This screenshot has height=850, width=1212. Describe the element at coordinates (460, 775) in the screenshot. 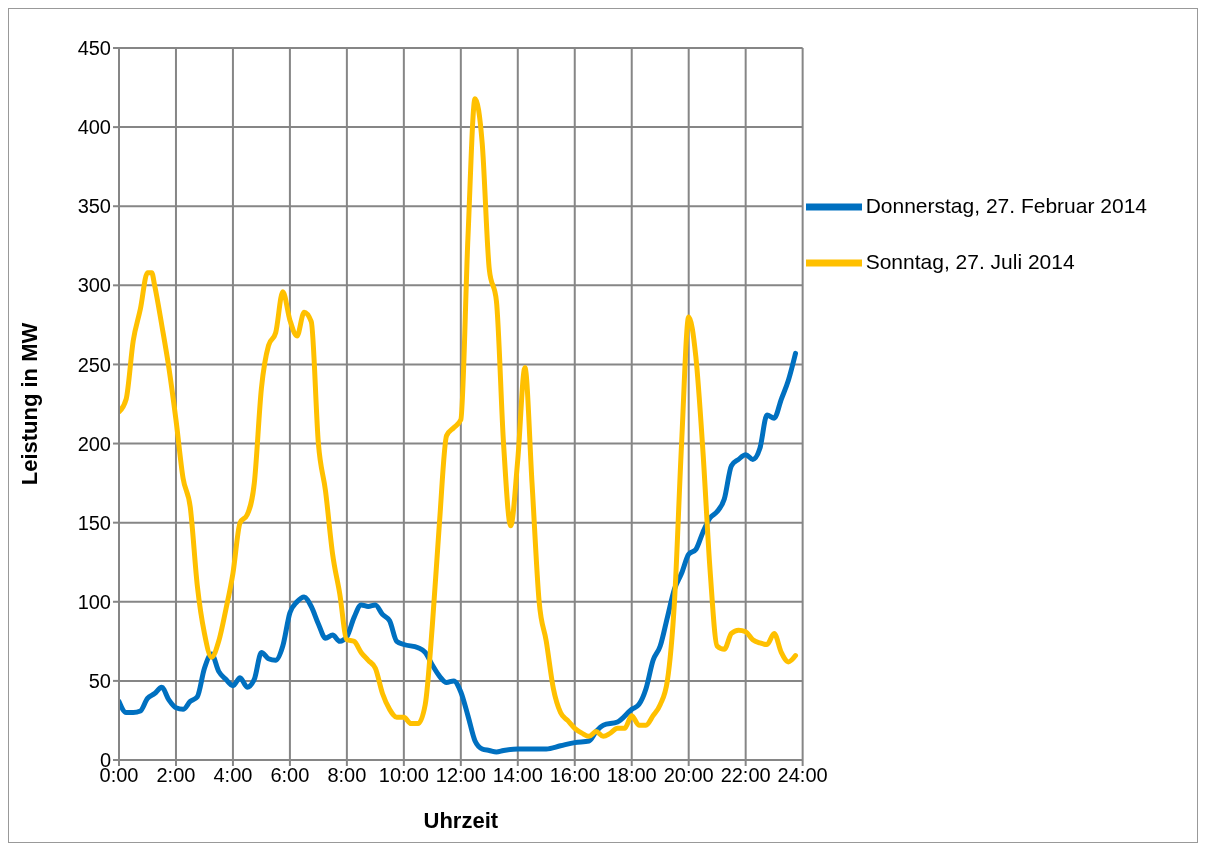

I see `x-tick-label: 12:00` at that location.